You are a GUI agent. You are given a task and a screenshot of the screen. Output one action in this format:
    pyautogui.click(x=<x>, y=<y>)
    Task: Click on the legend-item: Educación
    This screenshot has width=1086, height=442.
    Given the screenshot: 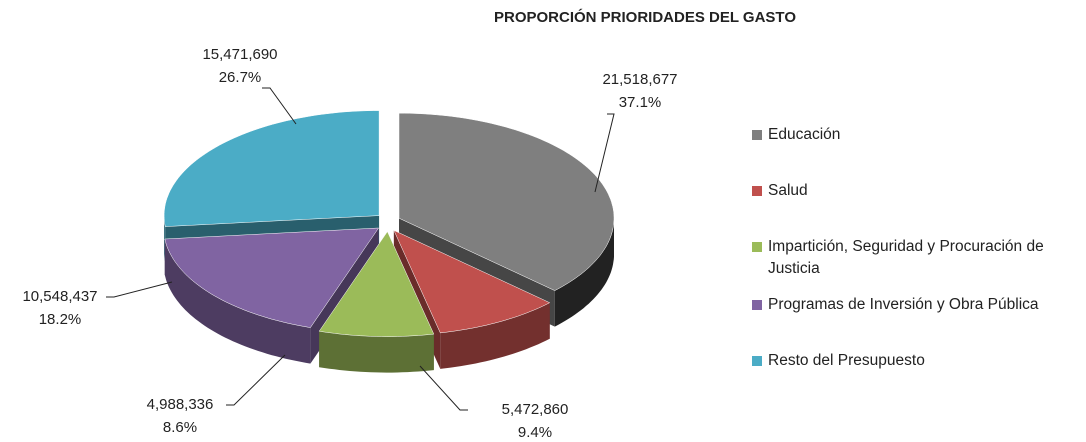 What is the action you would take?
    pyautogui.click(x=919, y=135)
    